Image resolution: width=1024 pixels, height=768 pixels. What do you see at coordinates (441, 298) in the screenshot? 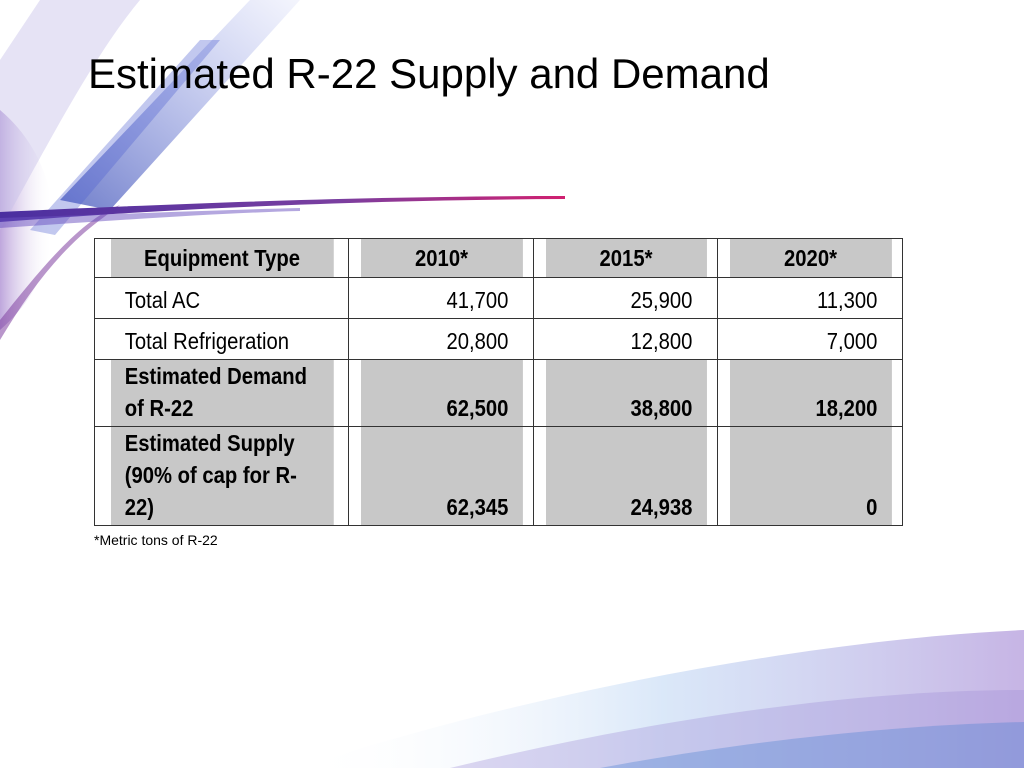
I see `cell-value: 41,700` at bounding box center [441, 298].